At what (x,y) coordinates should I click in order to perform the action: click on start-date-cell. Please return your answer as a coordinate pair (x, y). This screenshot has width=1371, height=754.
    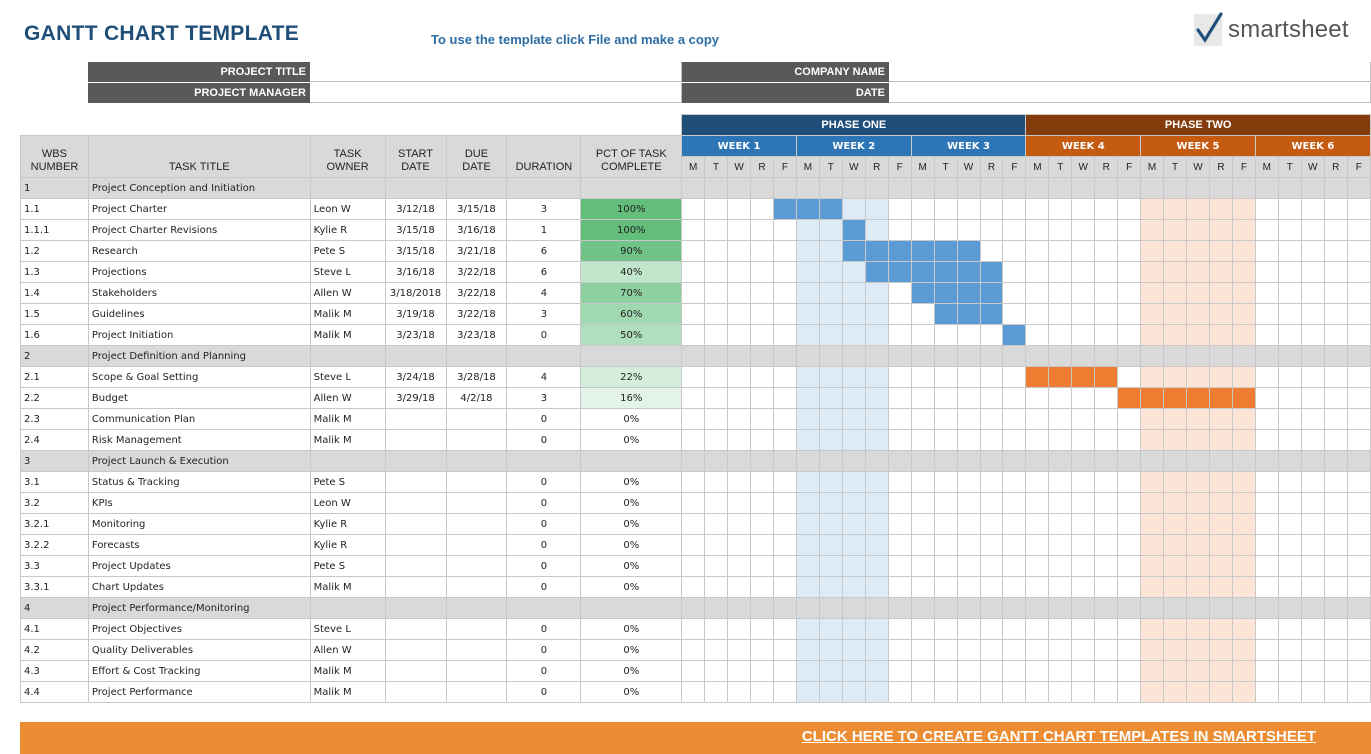
    Looking at the image, I should click on (415, 545).